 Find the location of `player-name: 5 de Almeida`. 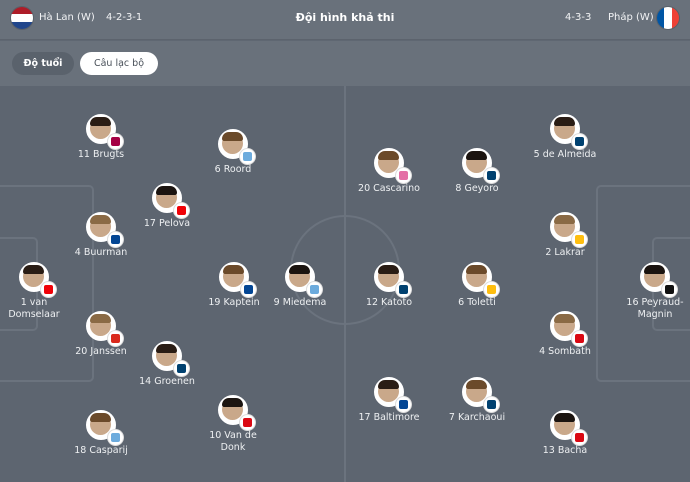

player-name: 5 de Almeida is located at coordinates (565, 154).